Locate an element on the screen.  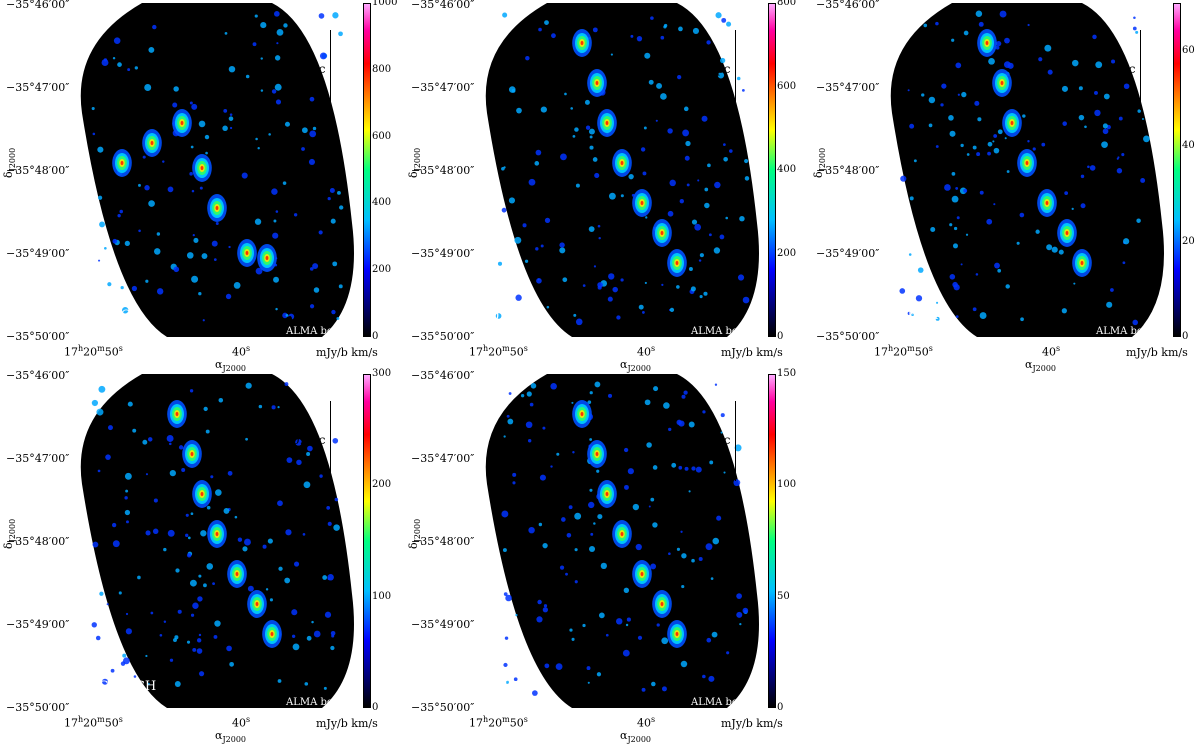
y-tick-label: −35°50′00″ is located at coordinates (443, 336).